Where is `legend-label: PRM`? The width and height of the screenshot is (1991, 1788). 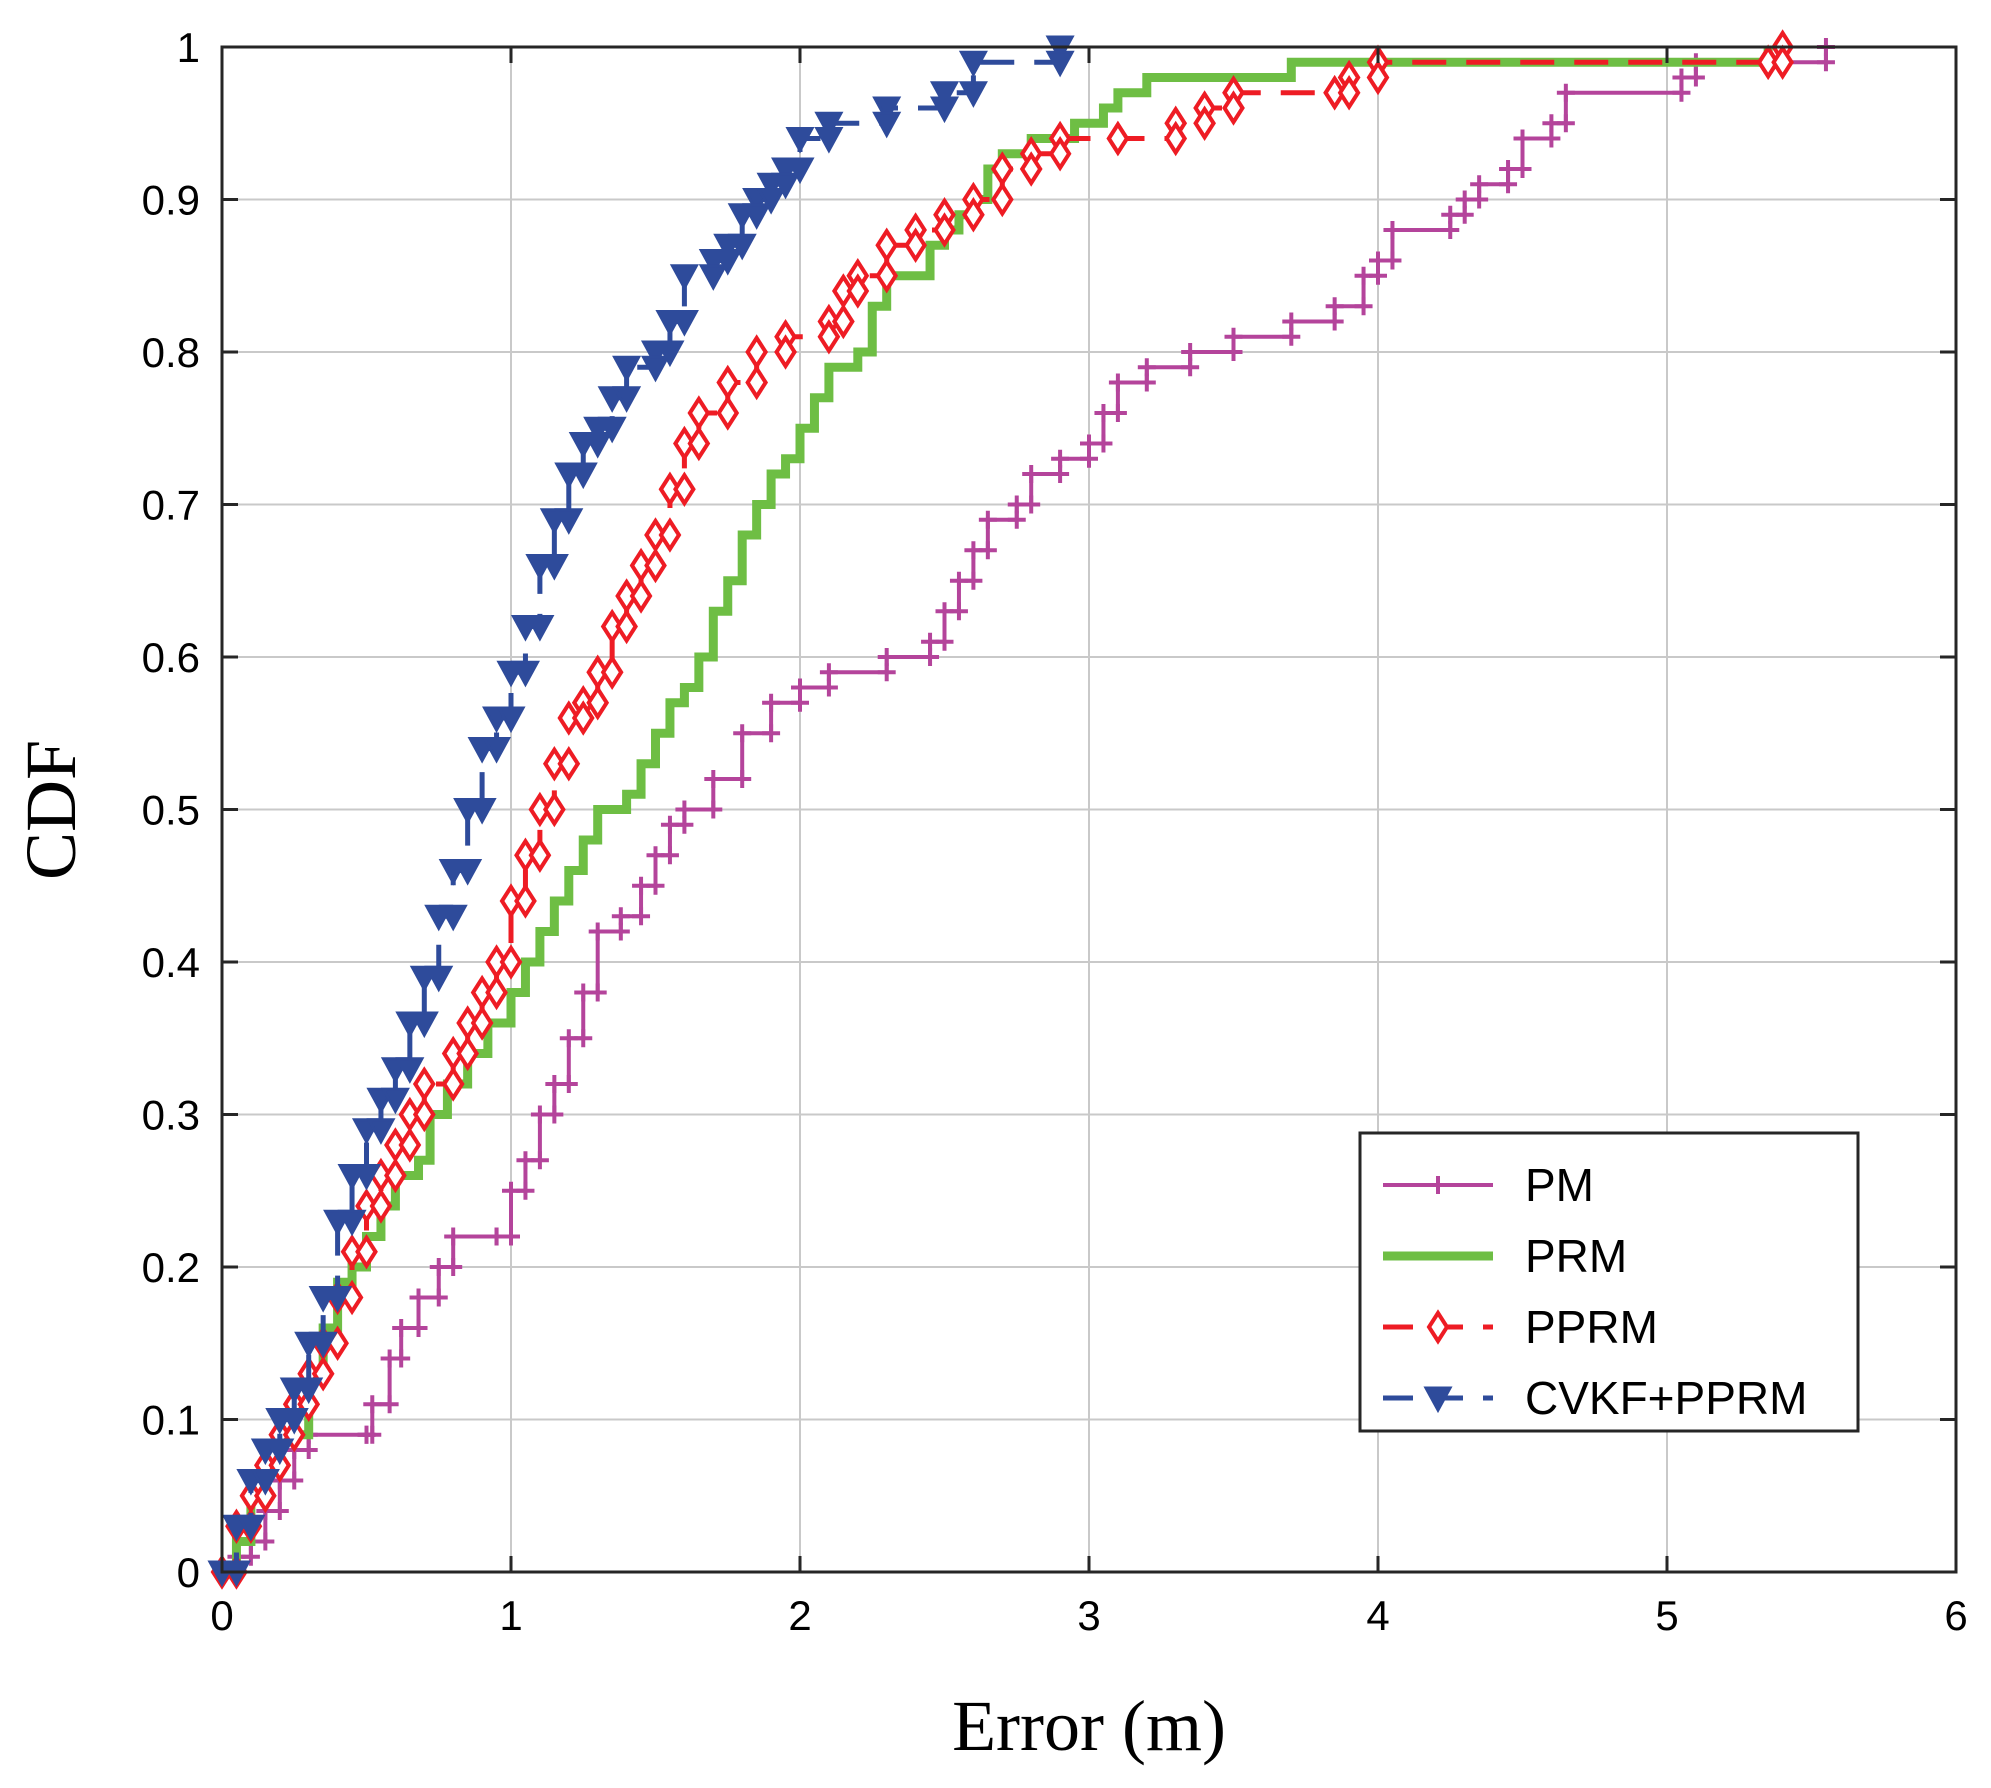 legend-label: PRM is located at coordinates (1576, 1256).